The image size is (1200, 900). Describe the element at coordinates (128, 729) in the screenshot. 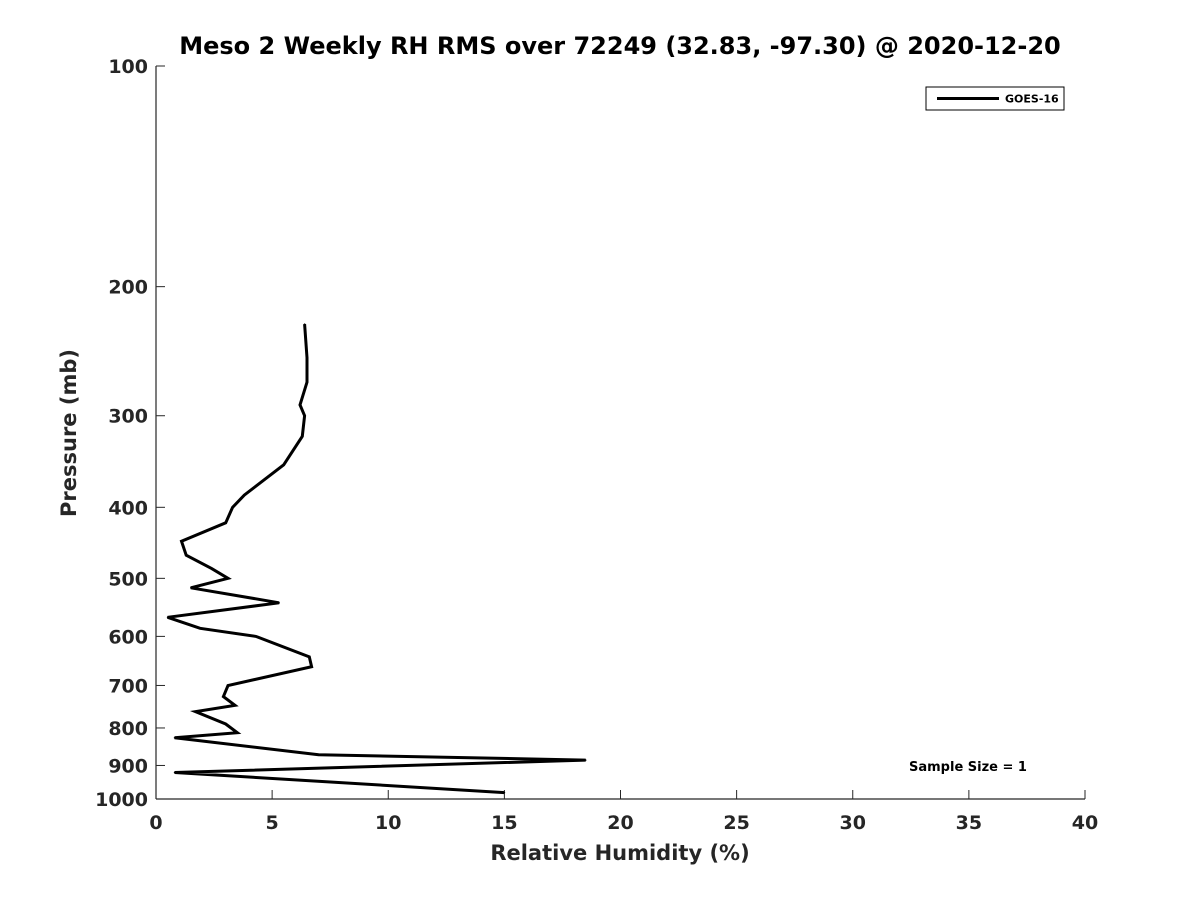

I see `y-tick-label: 800` at that location.